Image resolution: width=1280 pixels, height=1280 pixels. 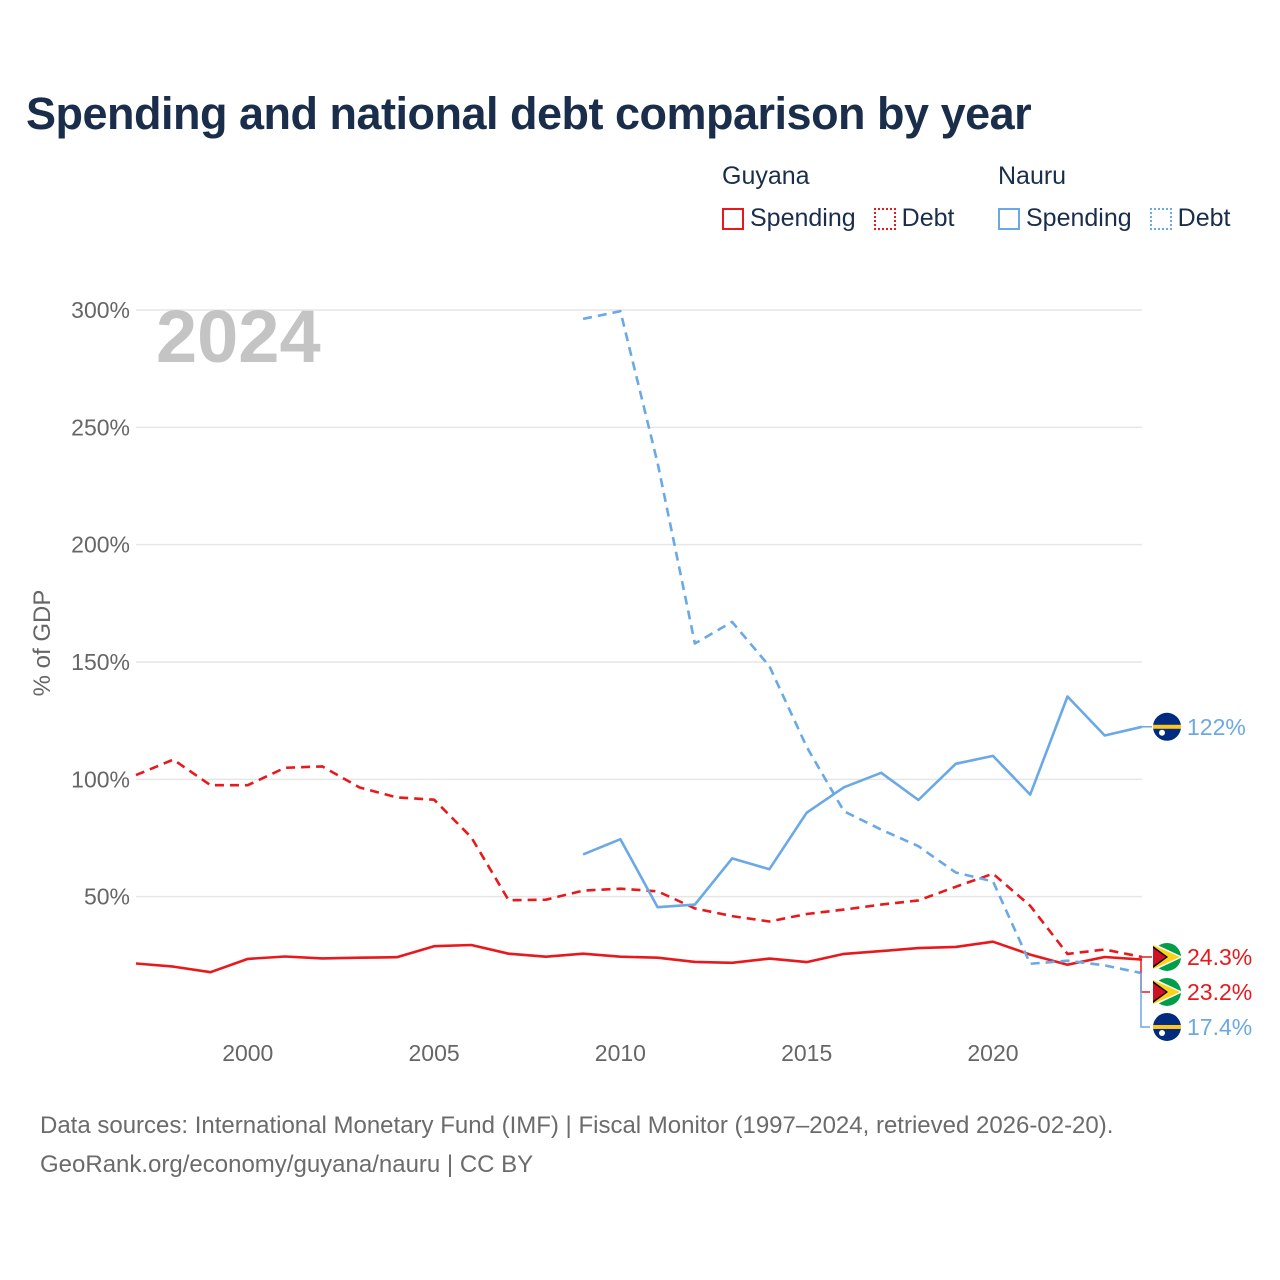 I want to click on series-line-guyana-spending, so click(x=639, y=957).